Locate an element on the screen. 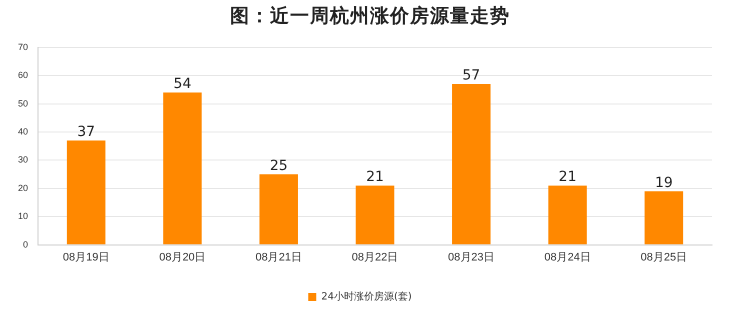  data-label: 19 is located at coordinates (663, 182).